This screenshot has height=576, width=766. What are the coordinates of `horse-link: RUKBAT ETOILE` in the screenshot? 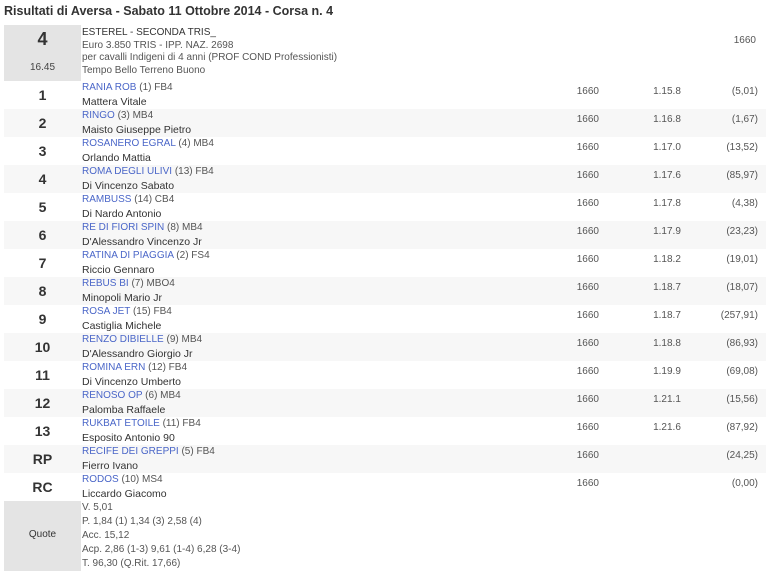 It's located at (121, 423).